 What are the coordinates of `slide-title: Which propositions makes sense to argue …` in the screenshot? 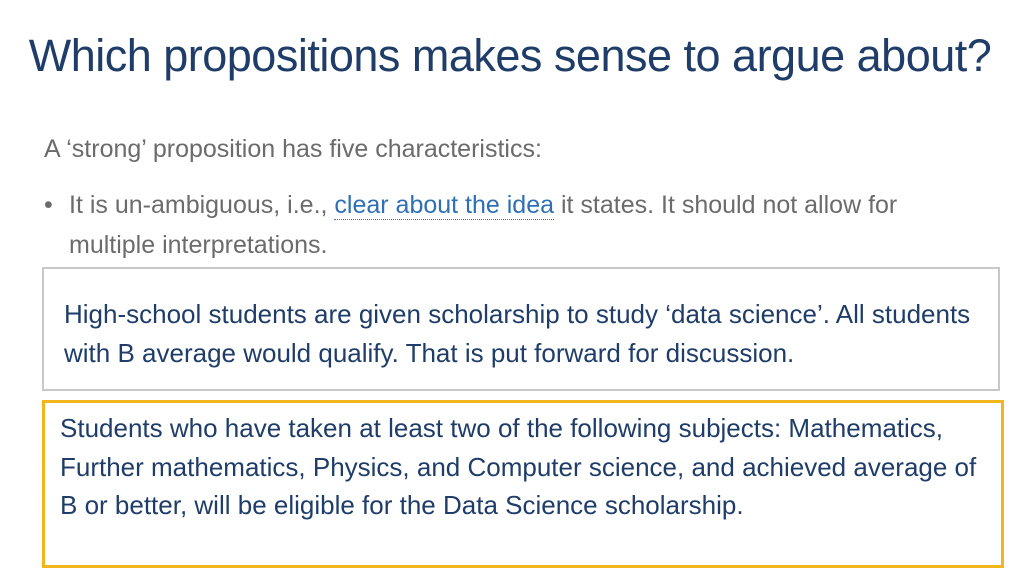 It's located at (510, 55).